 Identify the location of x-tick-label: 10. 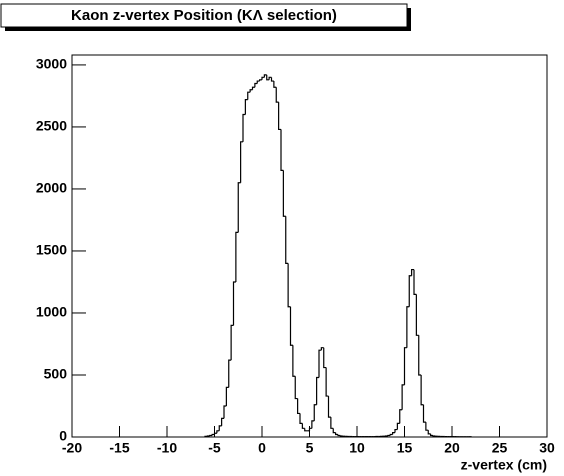
(357, 448).